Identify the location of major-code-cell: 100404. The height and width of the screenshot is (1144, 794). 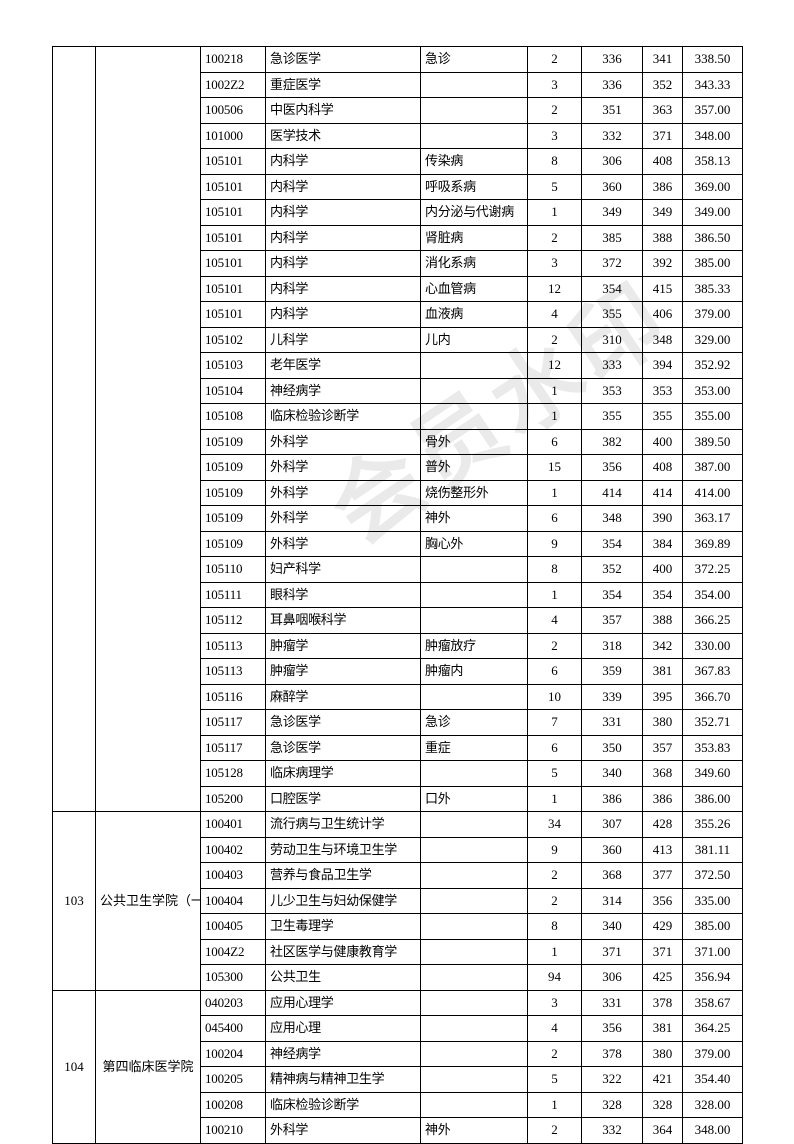
(233, 900).